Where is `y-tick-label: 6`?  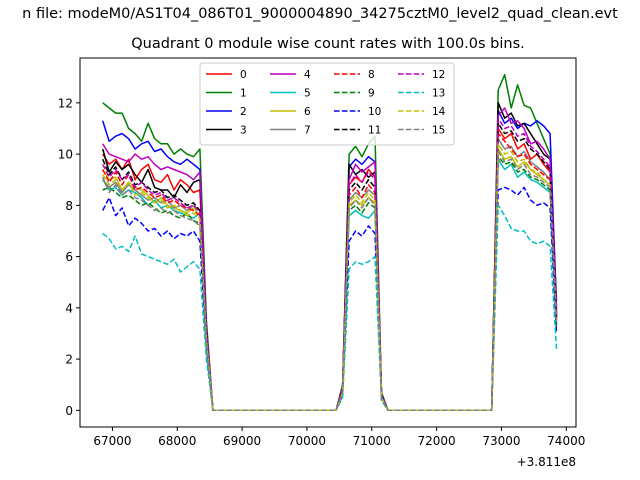
y-tick-label: 6 is located at coordinates (69, 257).